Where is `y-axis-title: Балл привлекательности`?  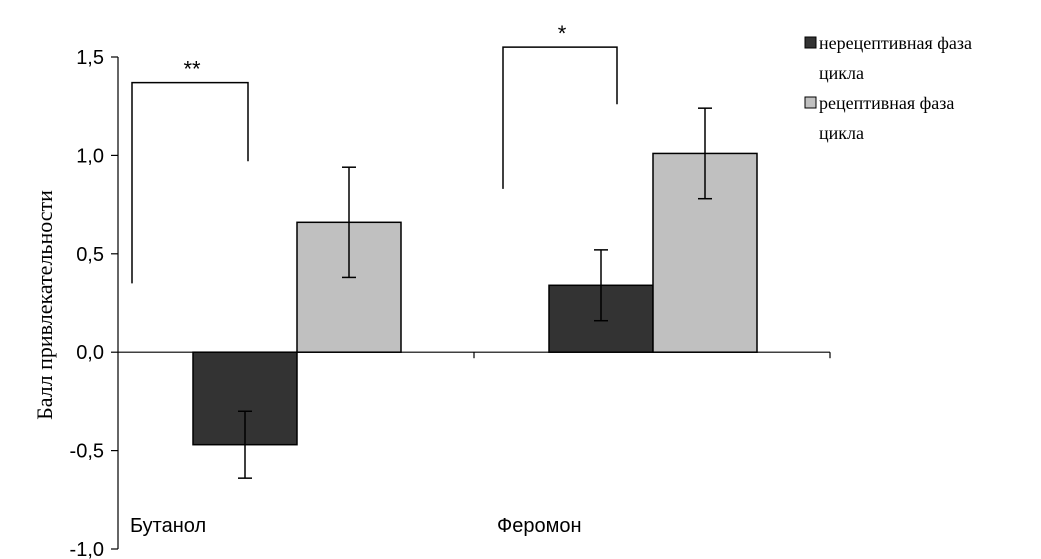 y-axis-title: Балл привлекательности is located at coordinates (44, 305).